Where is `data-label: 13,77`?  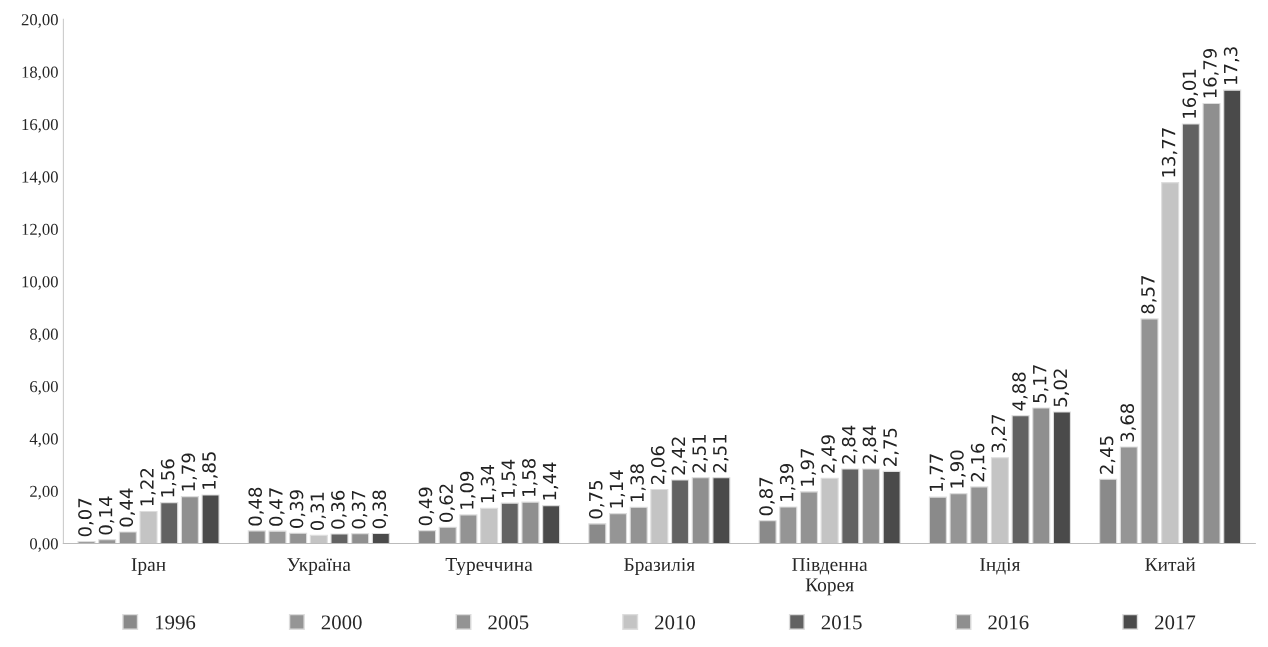
data-label: 13,77 is located at coordinates (1169, 152).